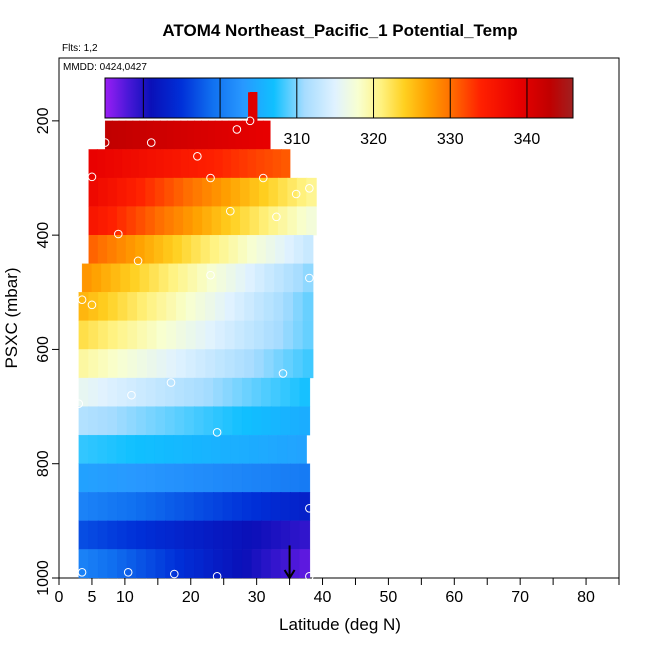 This screenshot has width=650, height=650. I want to click on x-tick-label: 30, so click(257, 597).